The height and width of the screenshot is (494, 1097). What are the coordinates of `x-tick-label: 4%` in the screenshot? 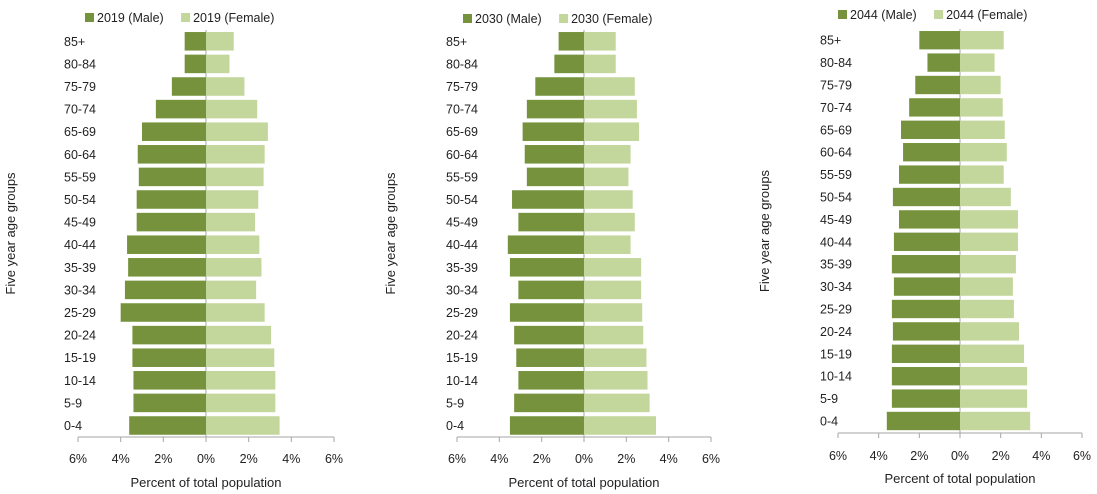 It's located at (669, 459).